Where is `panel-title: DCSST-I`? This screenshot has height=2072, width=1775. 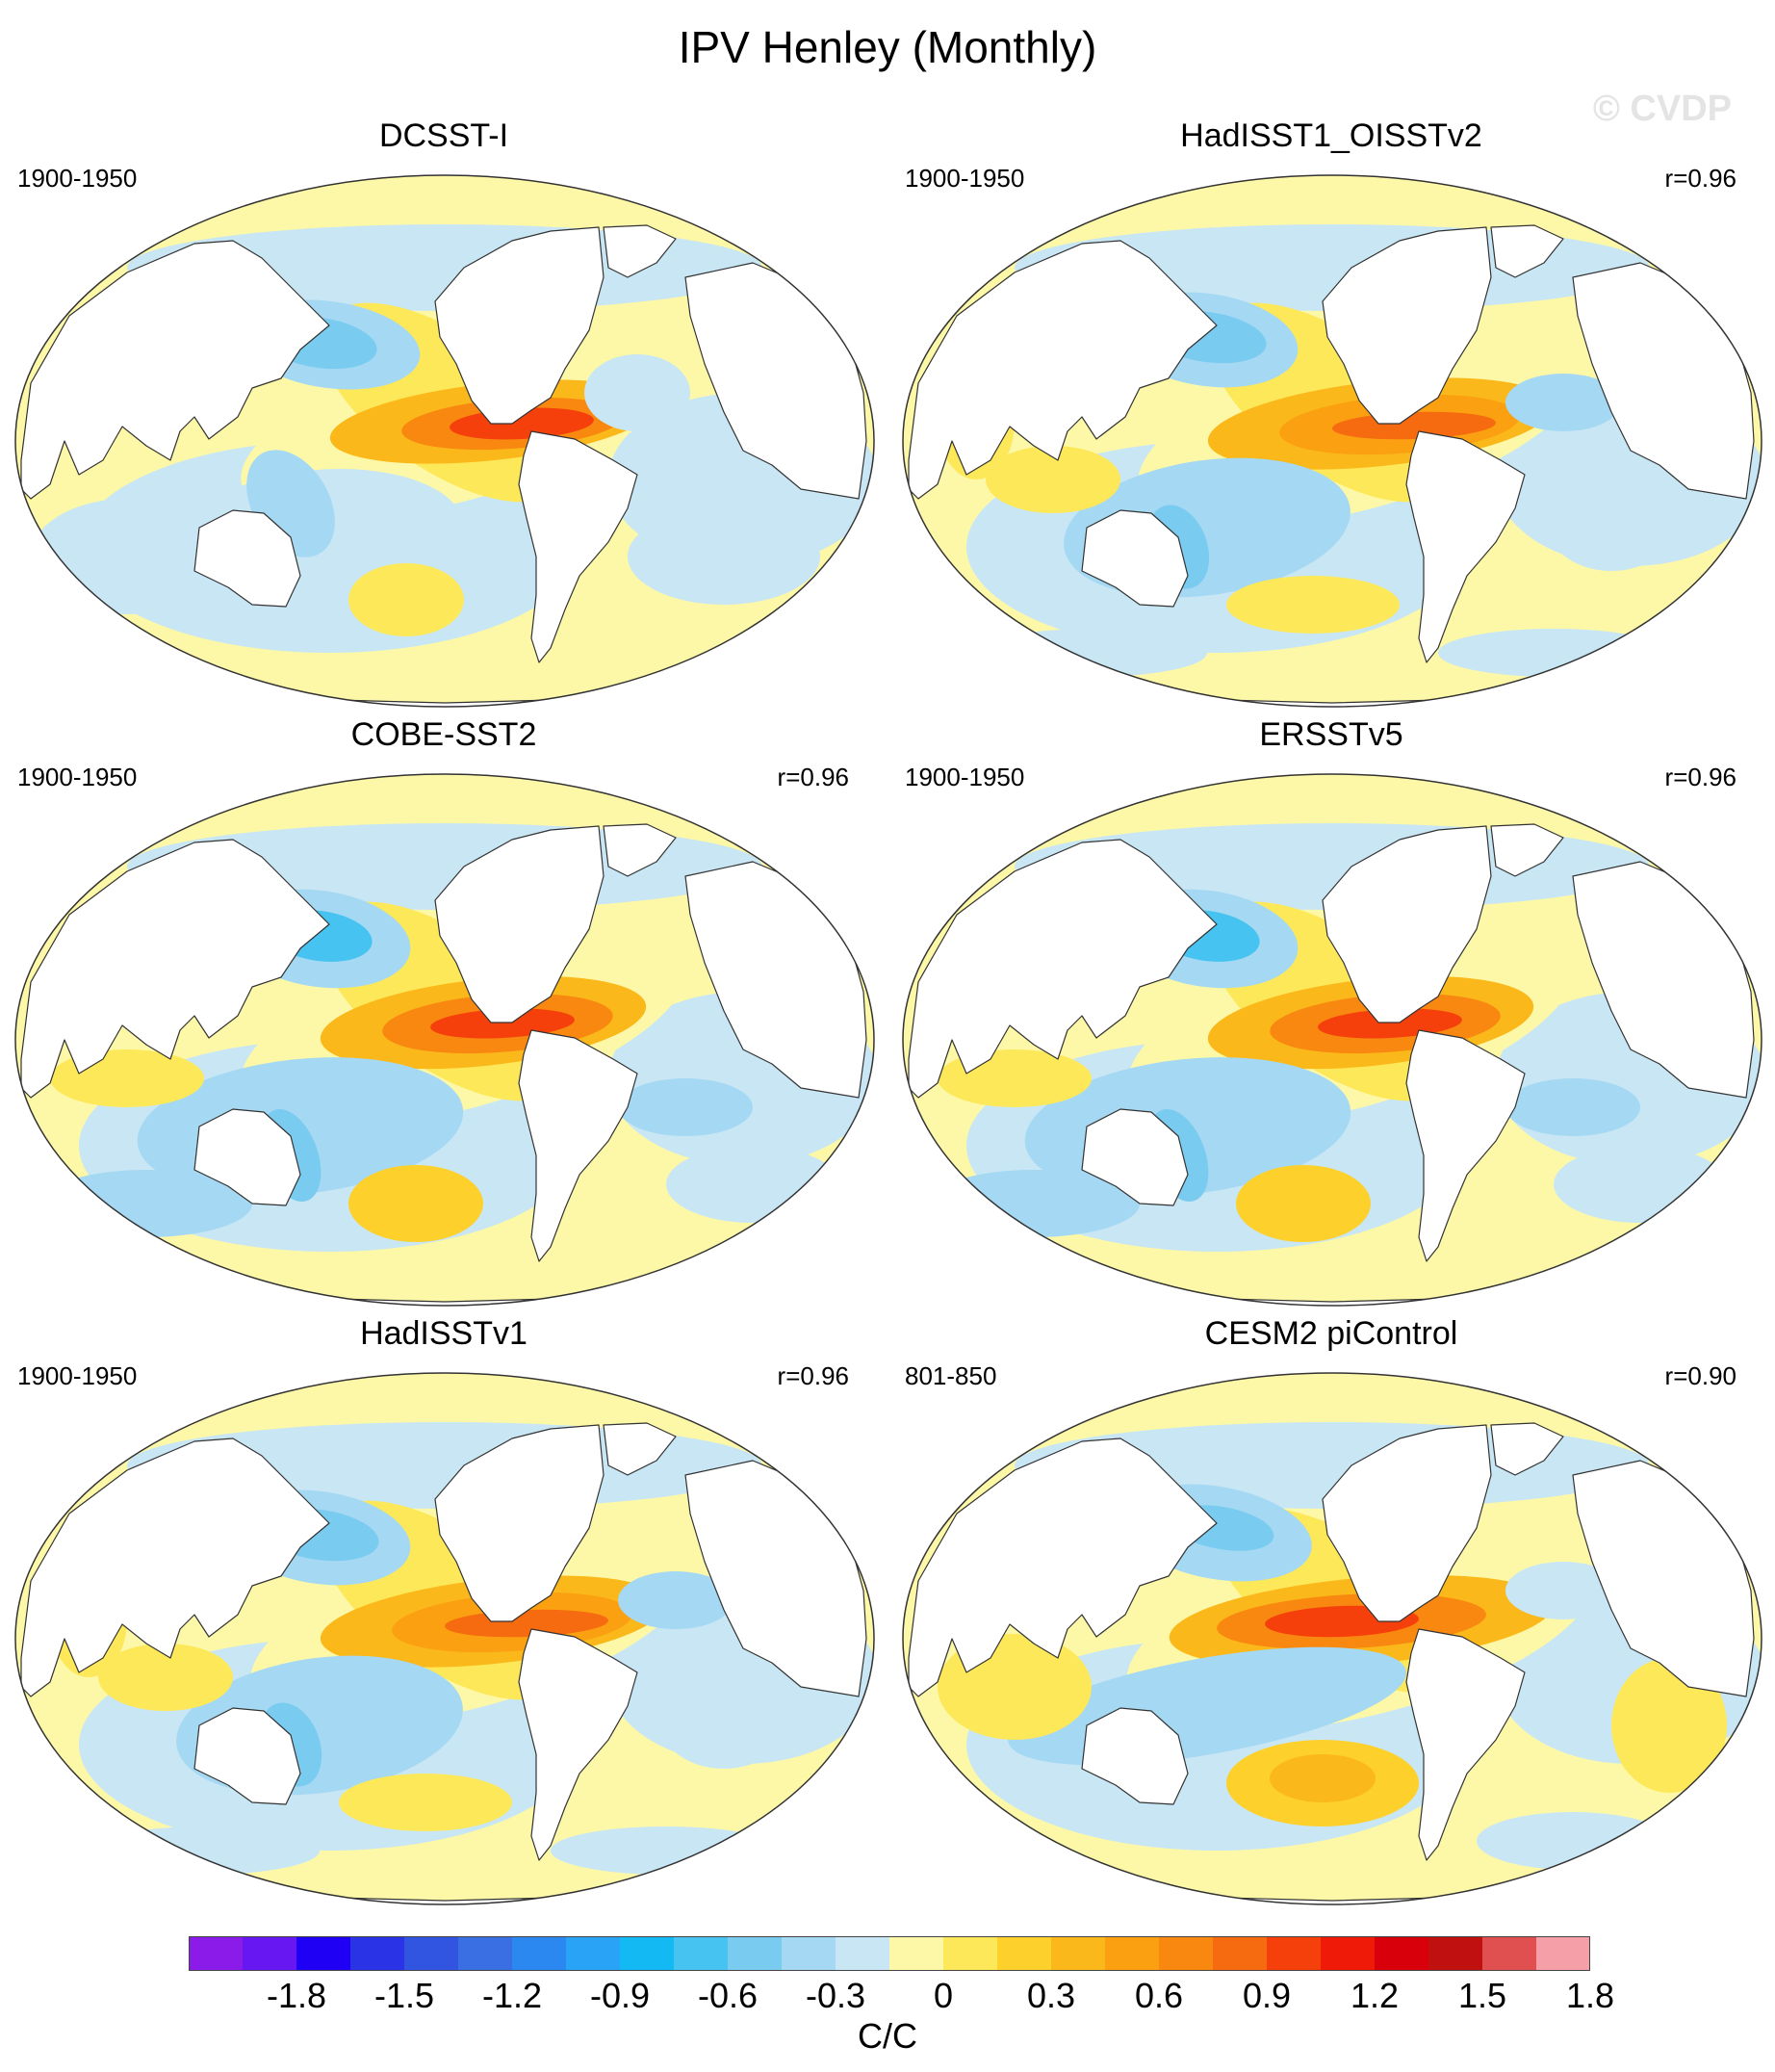 panel-title: DCSST-I is located at coordinates (444, 135).